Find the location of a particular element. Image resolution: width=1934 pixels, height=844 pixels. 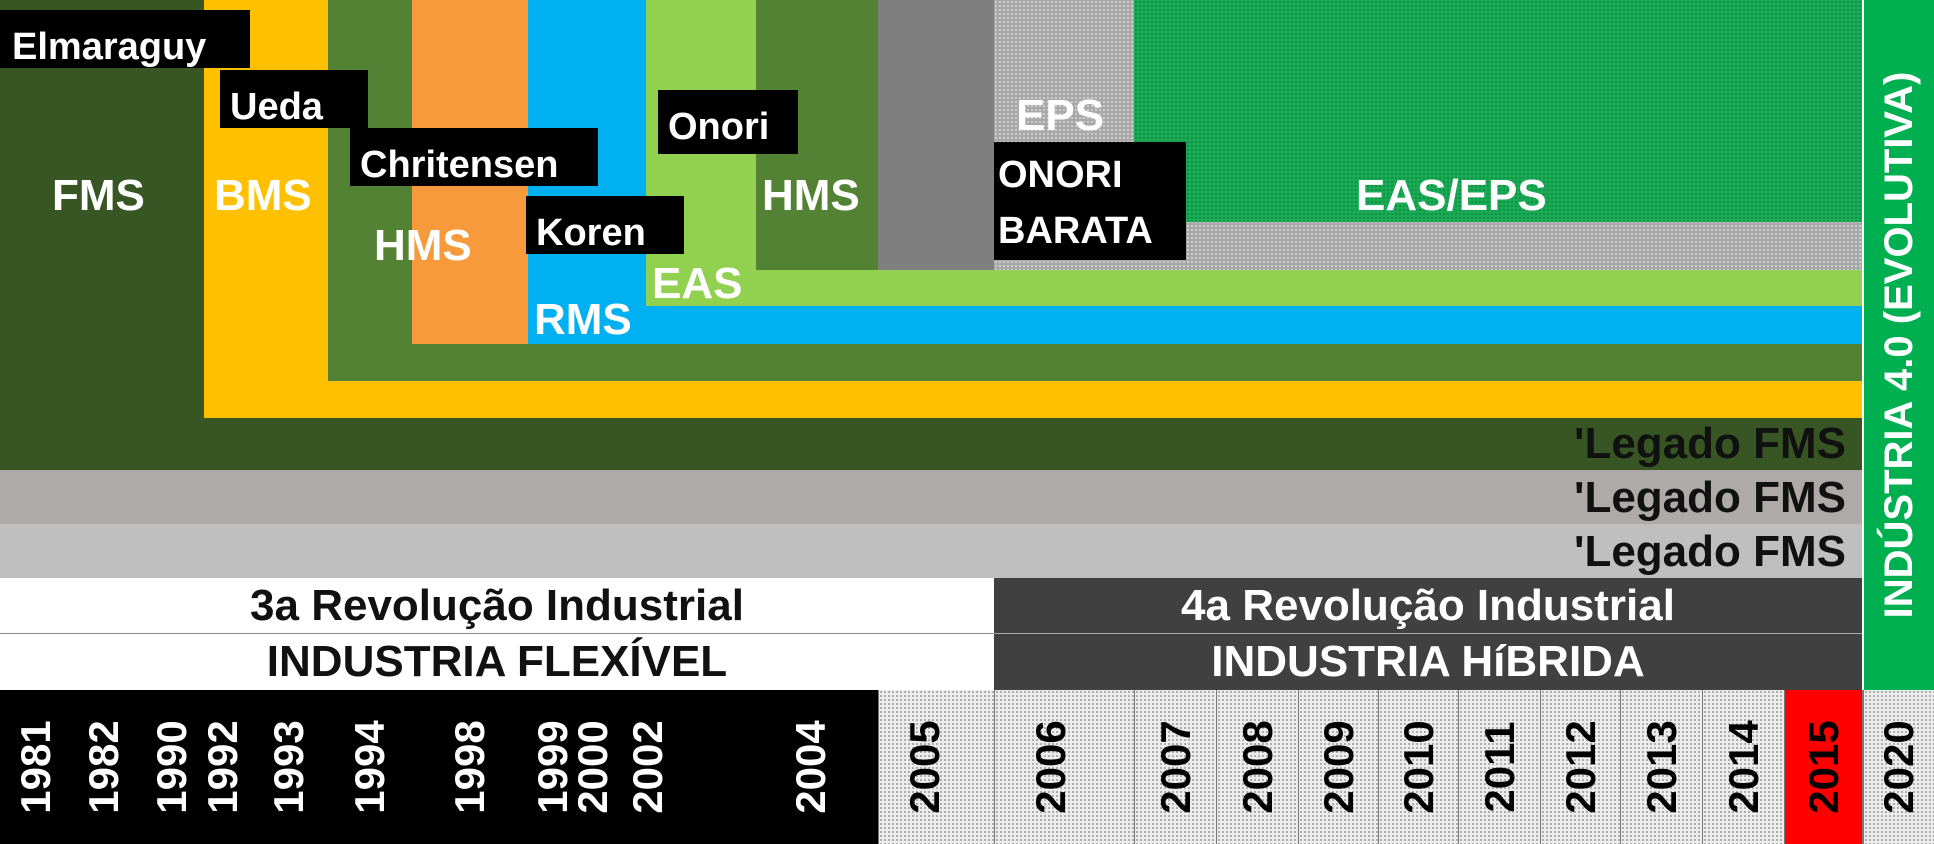

year-cell: 2014 is located at coordinates (1743, 767).